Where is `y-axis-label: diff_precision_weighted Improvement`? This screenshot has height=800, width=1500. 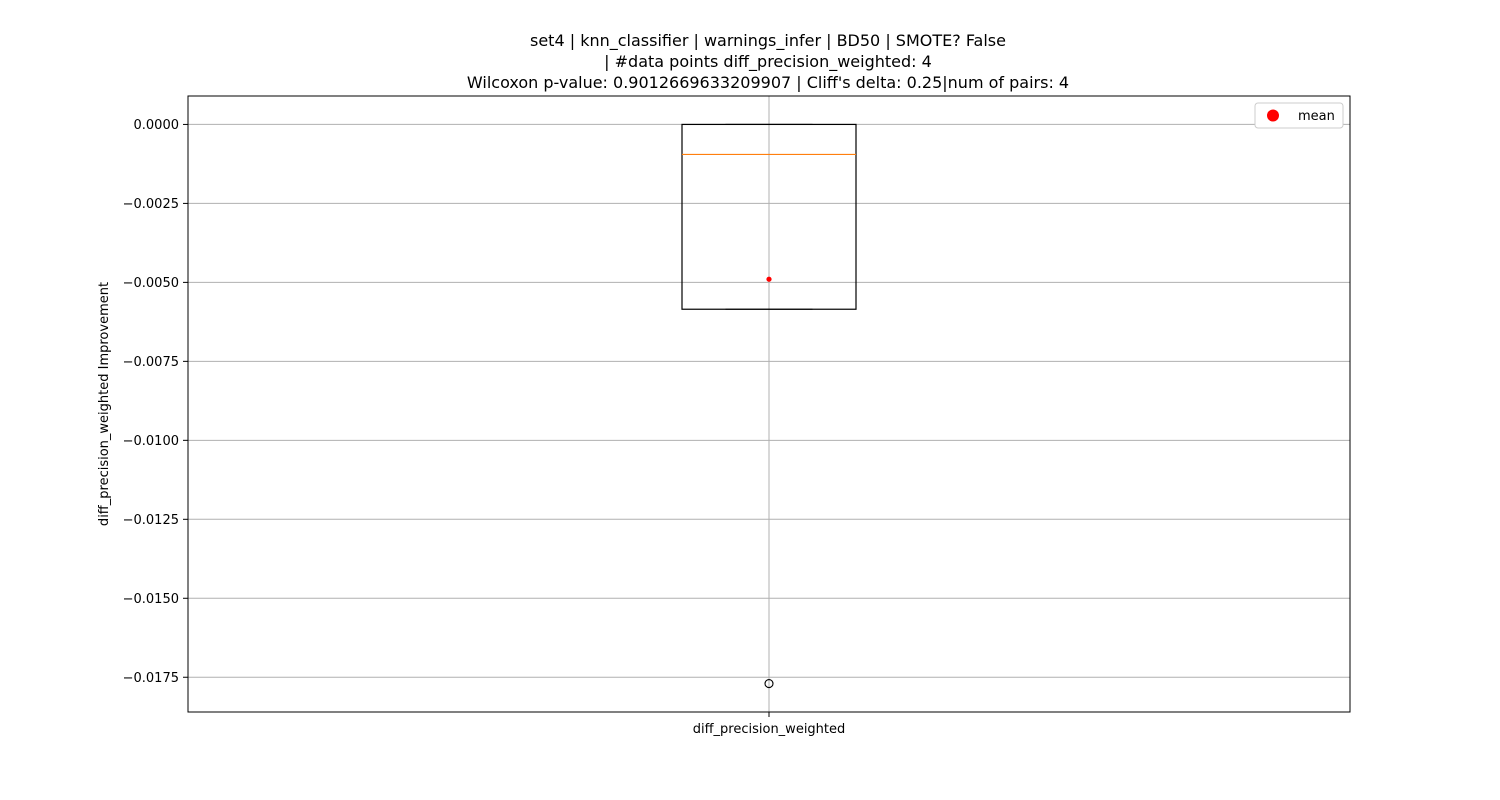
y-axis-label: diff_precision_weighted Improvement is located at coordinates (104, 404).